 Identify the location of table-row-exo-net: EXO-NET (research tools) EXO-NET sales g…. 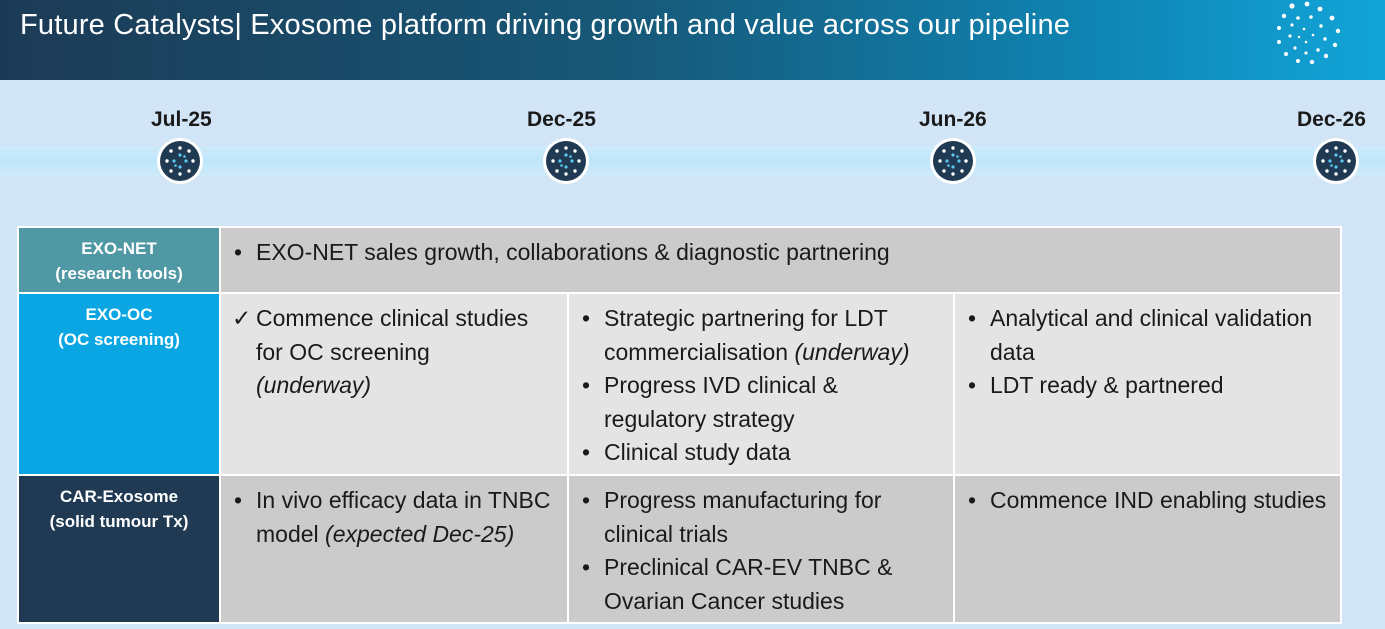
(680, 260).